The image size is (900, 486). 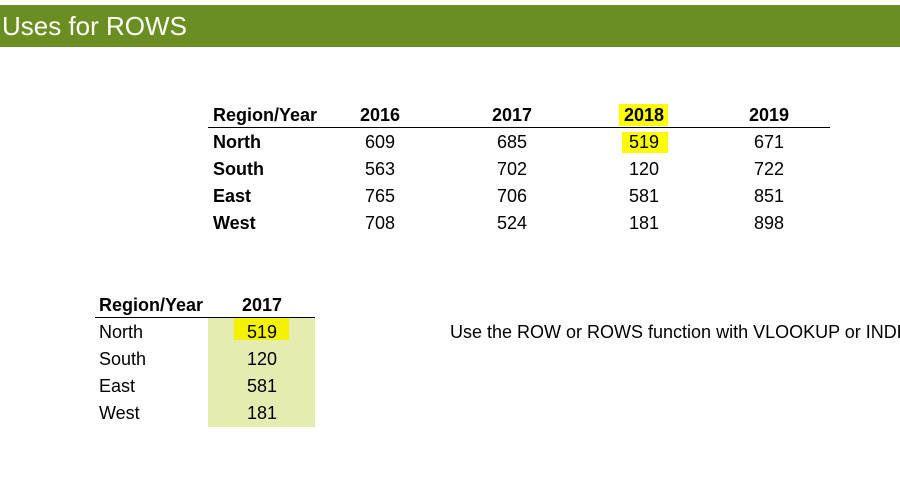 What do you see at coordinates (205, 317) in the screenshot?
I see `bottom-header-underline` at bounding box center [205, 317].